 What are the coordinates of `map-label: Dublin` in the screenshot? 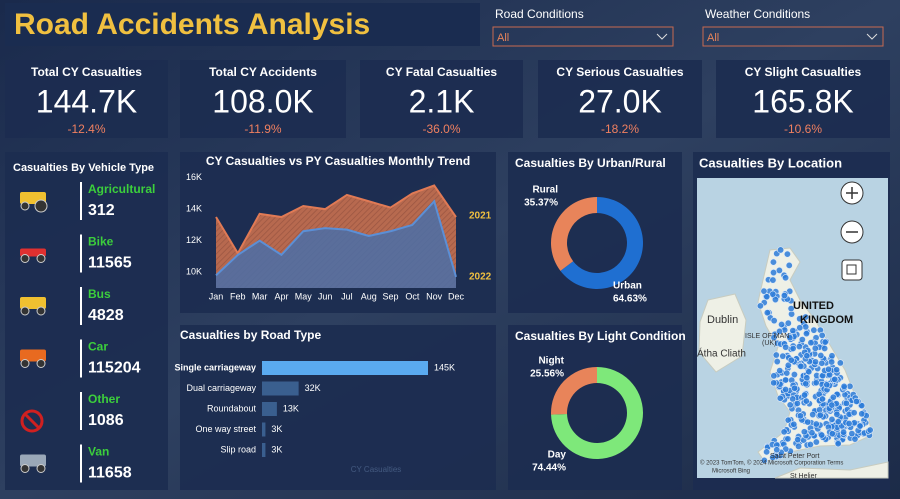 It's located at (722, 320).